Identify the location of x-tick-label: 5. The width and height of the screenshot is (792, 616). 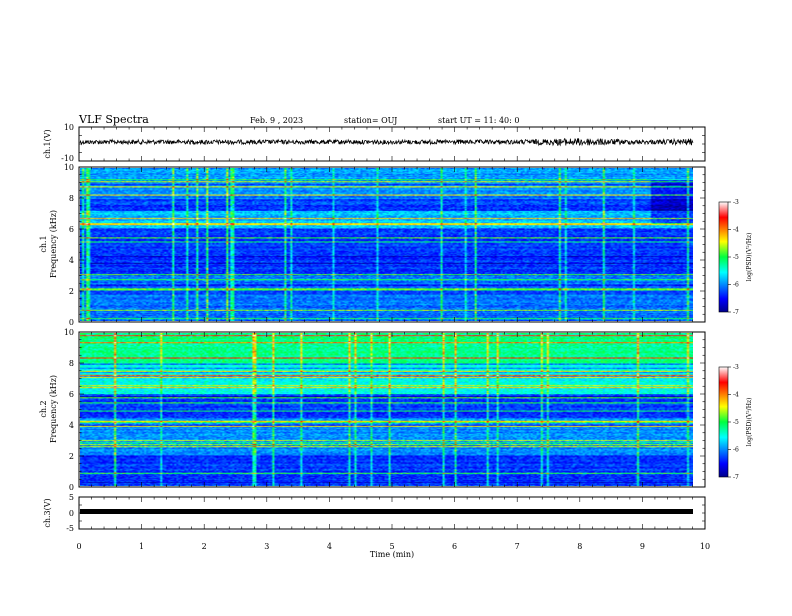
(391, 546).